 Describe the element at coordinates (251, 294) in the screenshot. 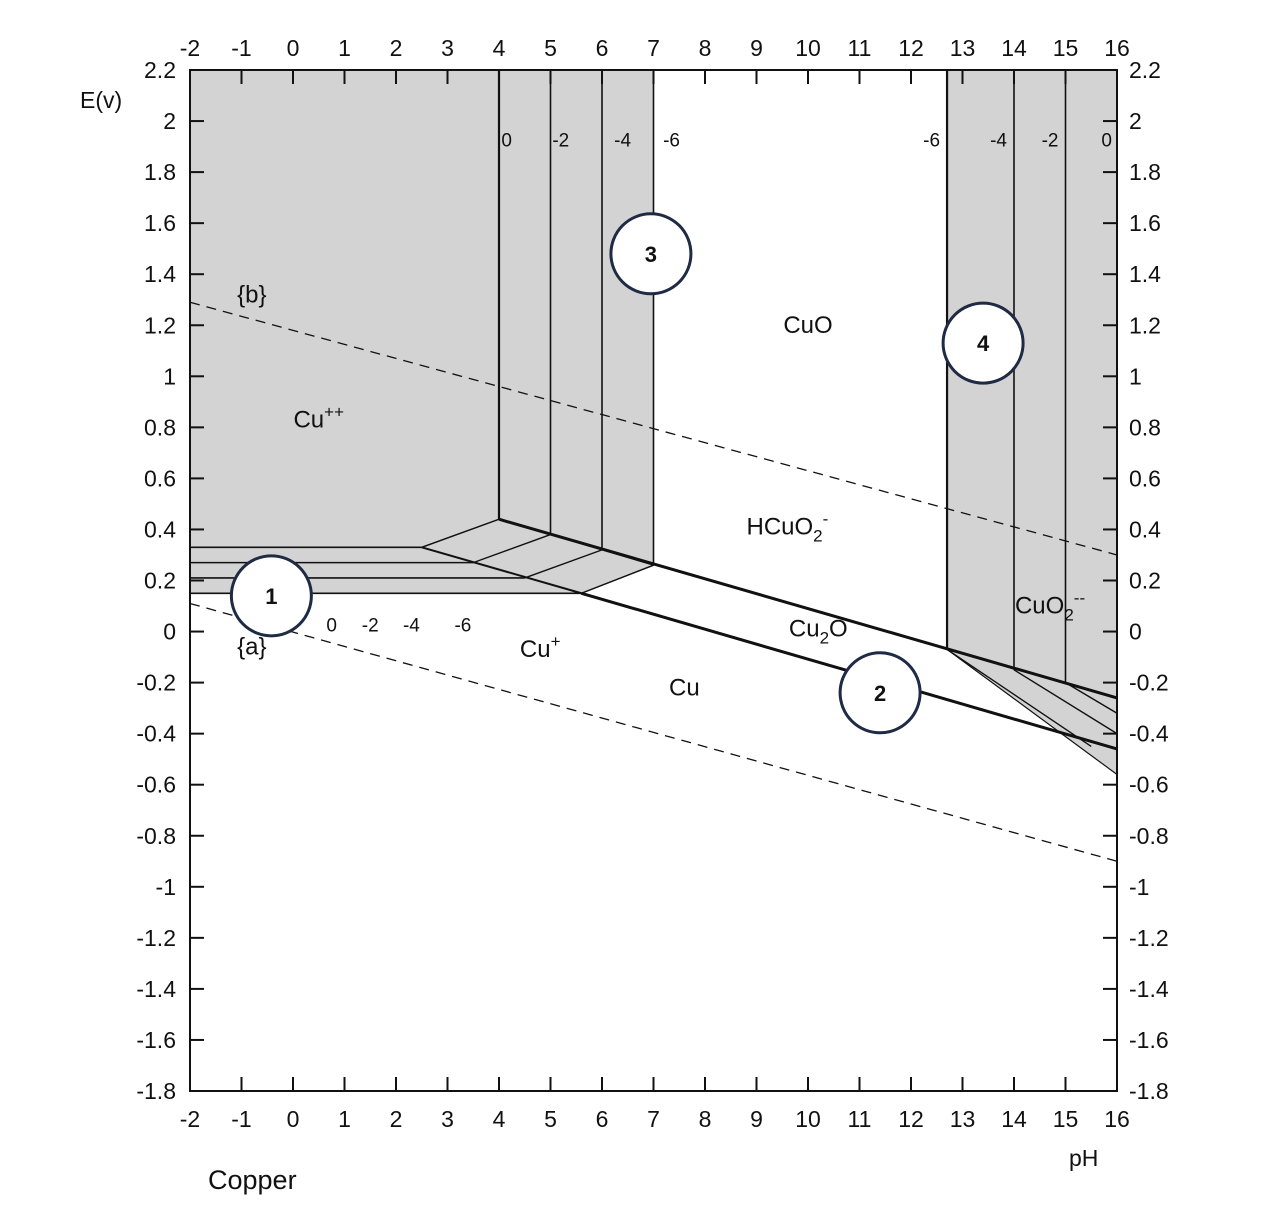

I see `water-line-label: {b}` at that location.